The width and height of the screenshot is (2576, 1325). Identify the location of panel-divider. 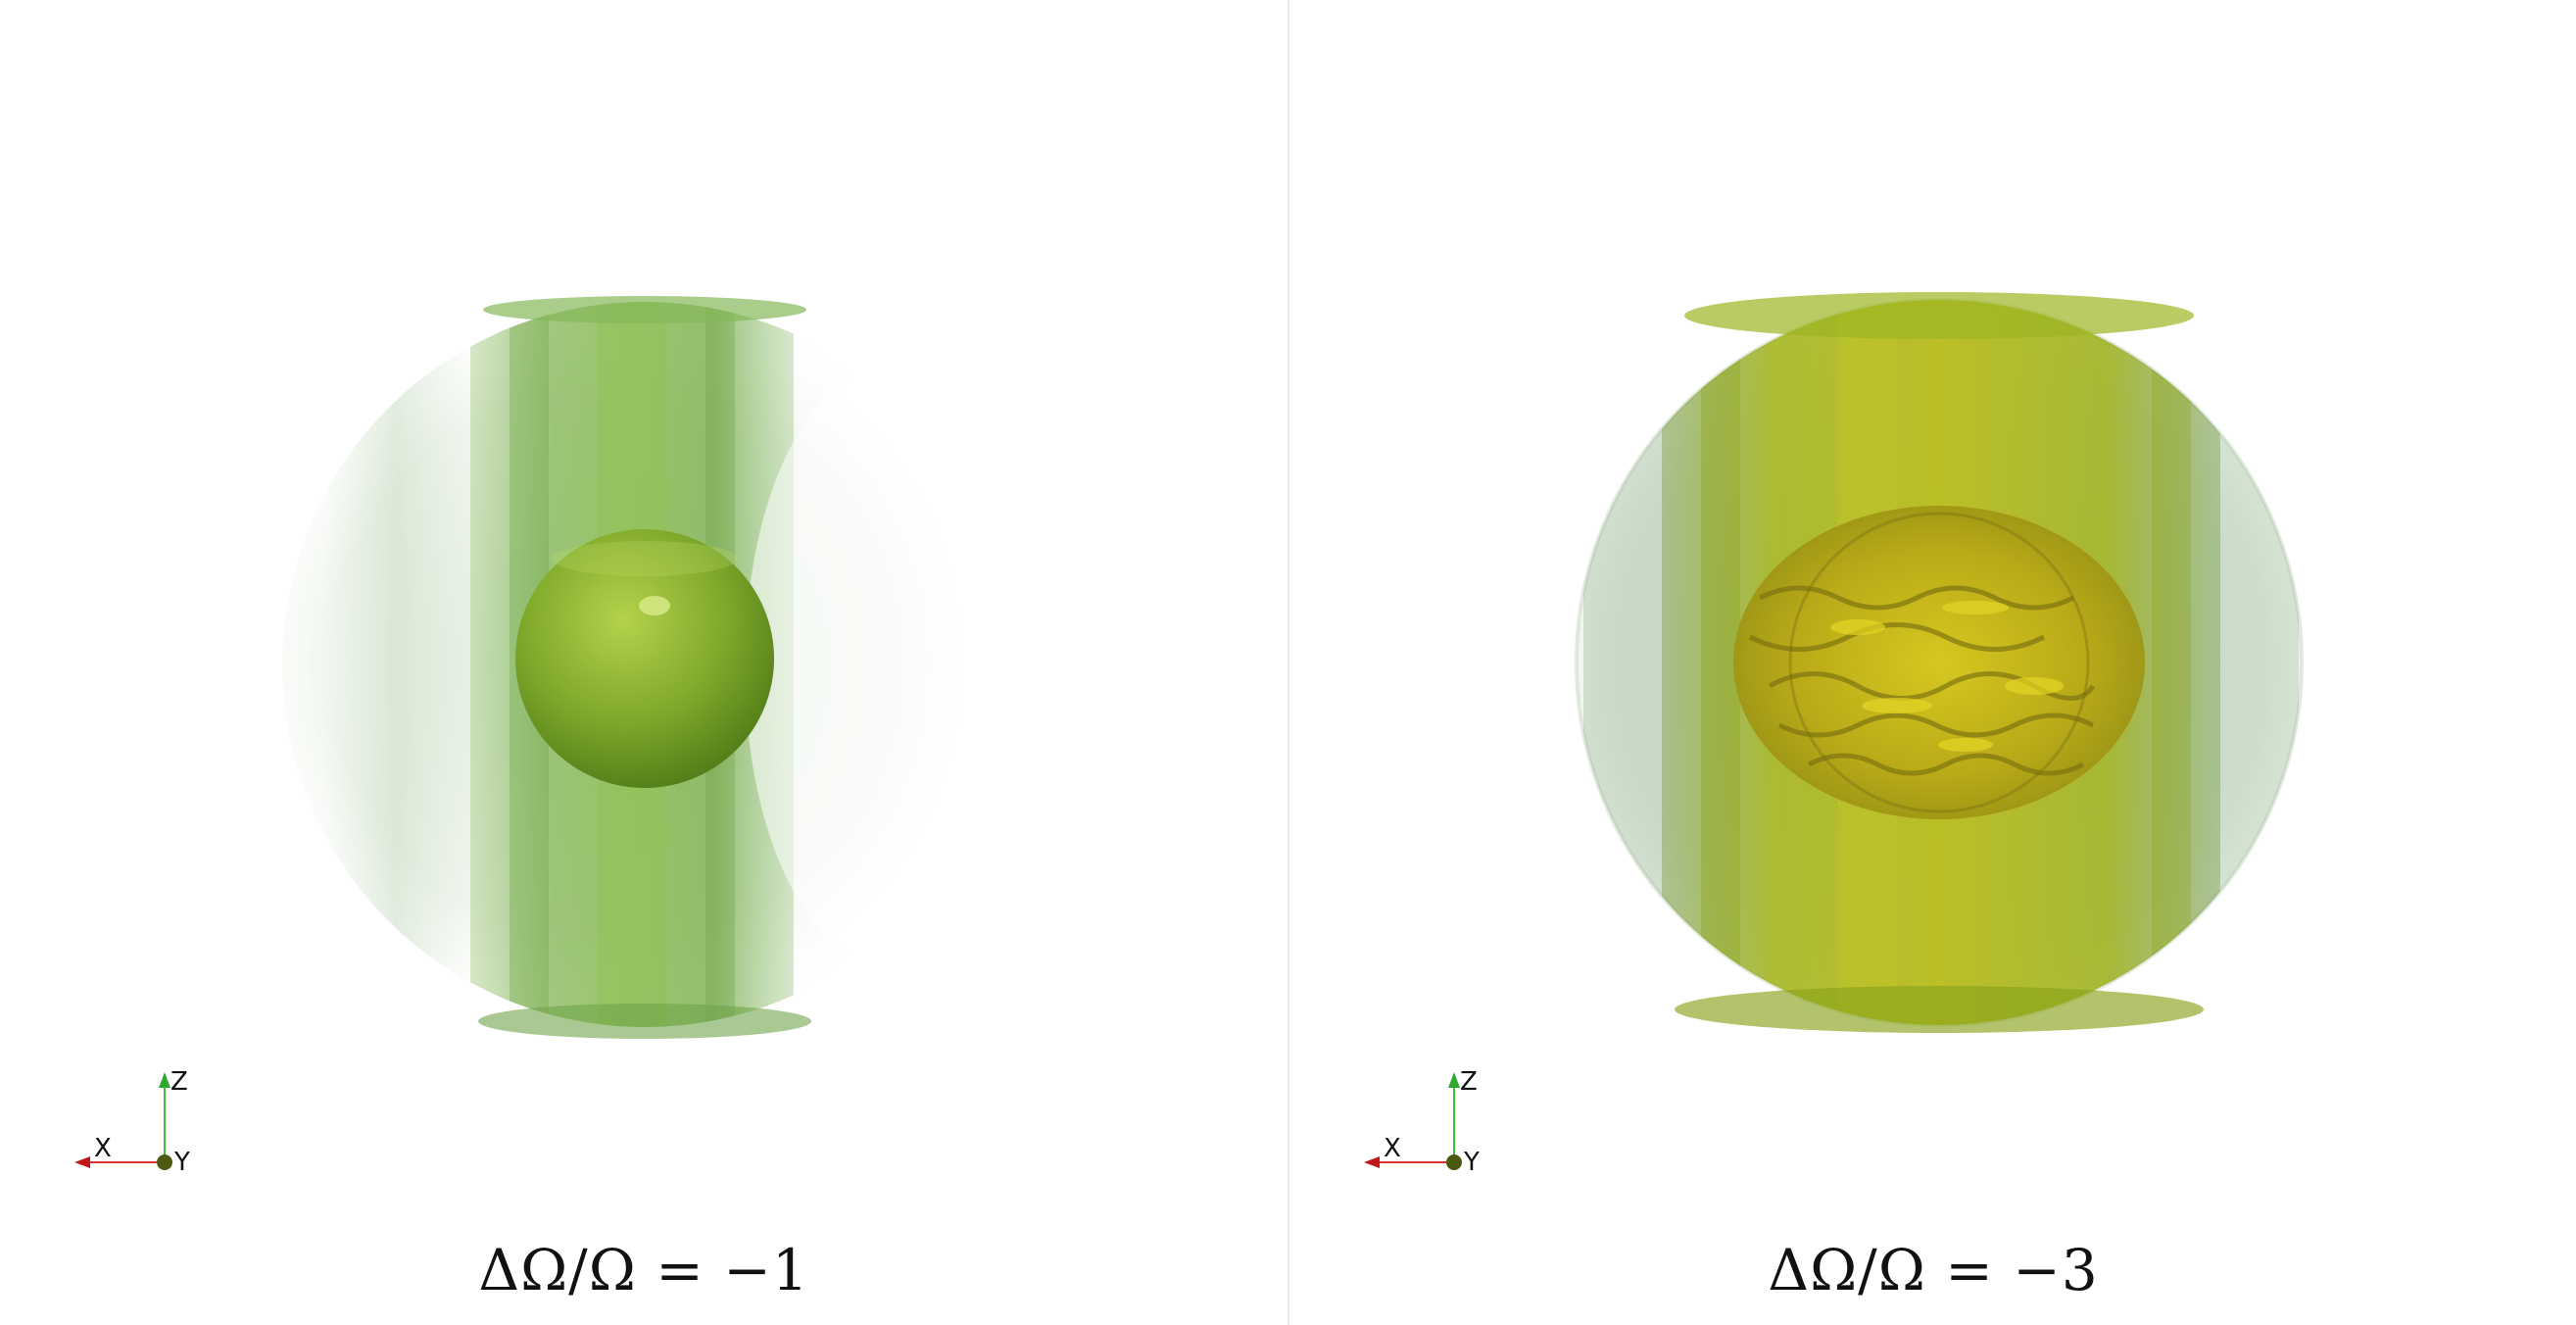
(1288, 662).